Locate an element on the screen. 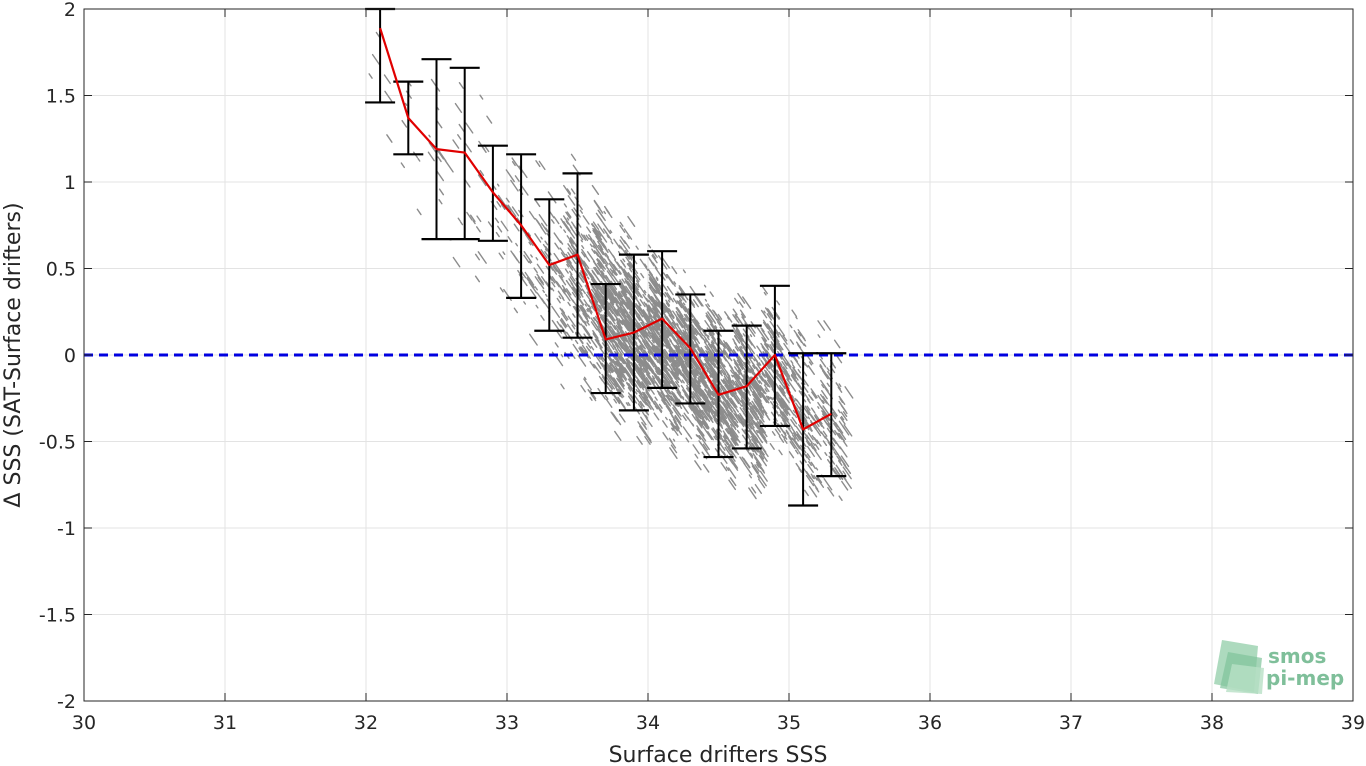  x-tick-label: 36 is located at coordinates (930, 723).